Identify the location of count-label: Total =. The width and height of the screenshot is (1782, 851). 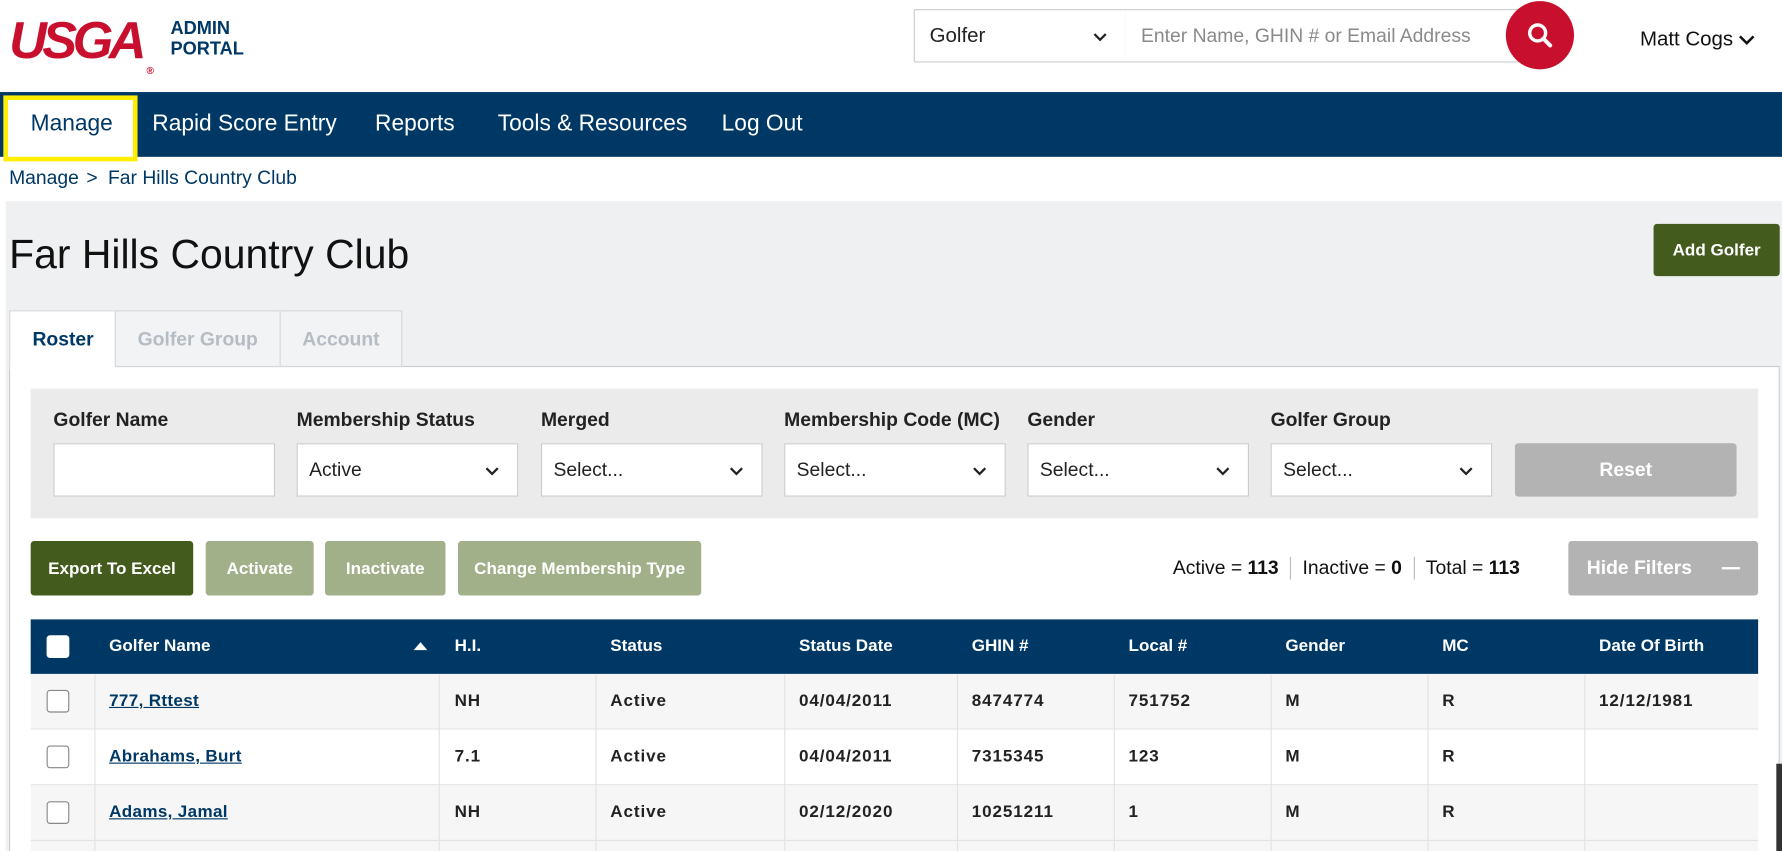
(1454, 568).